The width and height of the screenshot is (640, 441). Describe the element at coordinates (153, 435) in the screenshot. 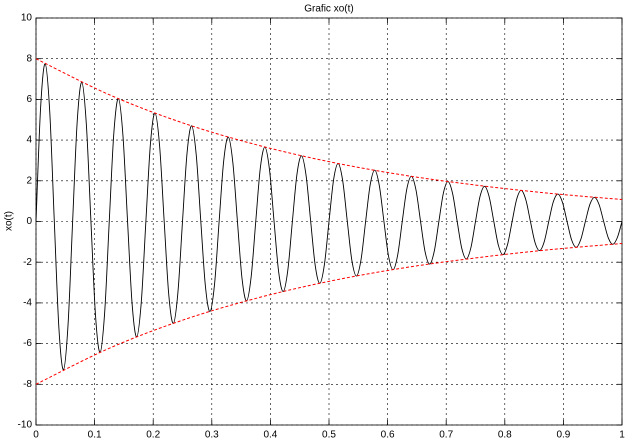

I see `x-tick-label: 0.2` at that location.